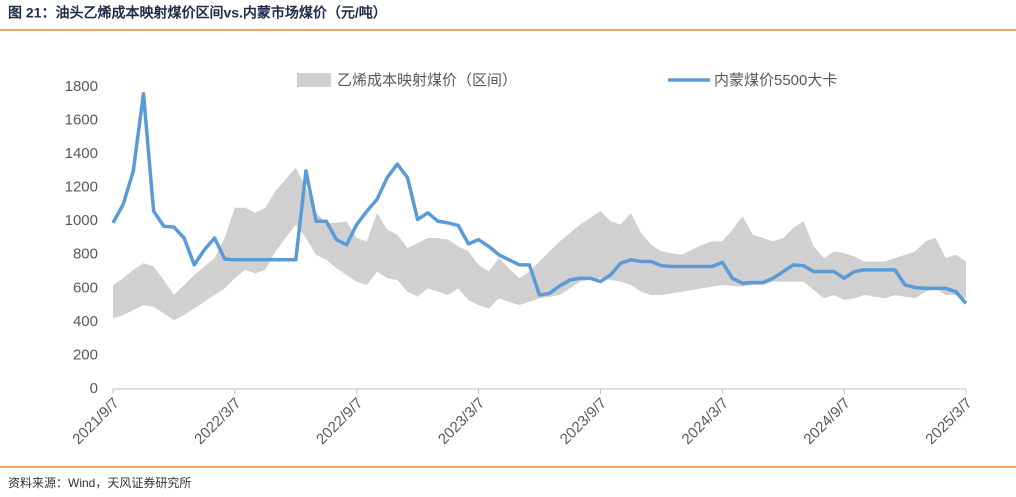  I want to click on y-tick-label: 1200, so click(81, 187).